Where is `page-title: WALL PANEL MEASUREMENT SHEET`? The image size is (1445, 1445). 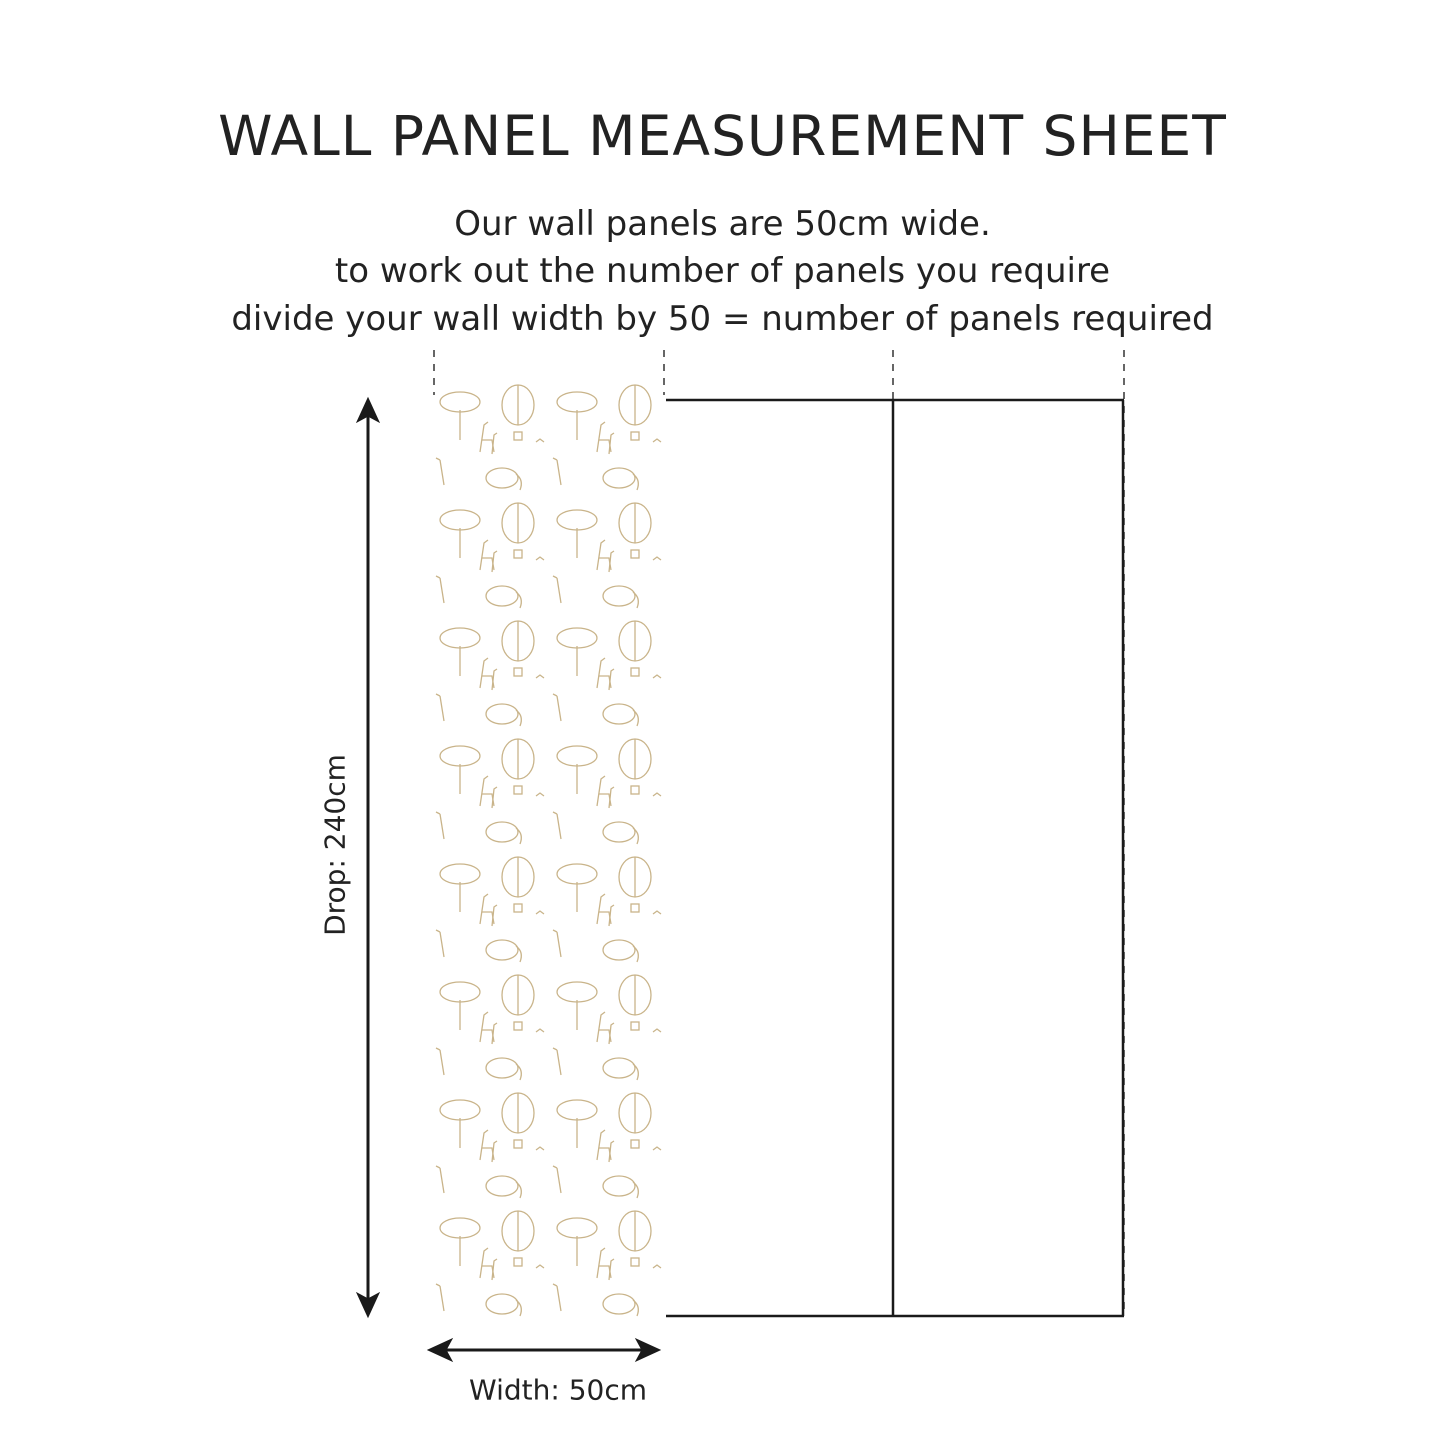 page-title: WALL PANEL MEASUREMENT SHEET is located at coordinates (722, 136).